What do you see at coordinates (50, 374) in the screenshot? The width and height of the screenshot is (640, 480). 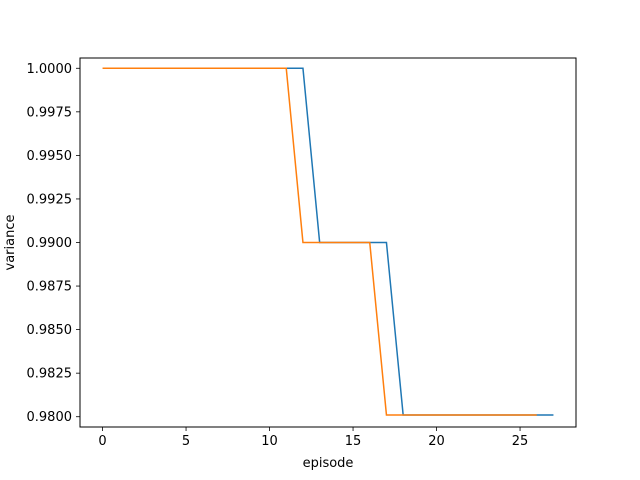 I see `y-tick-label: 0.9825` at bounding box center [50, 374].